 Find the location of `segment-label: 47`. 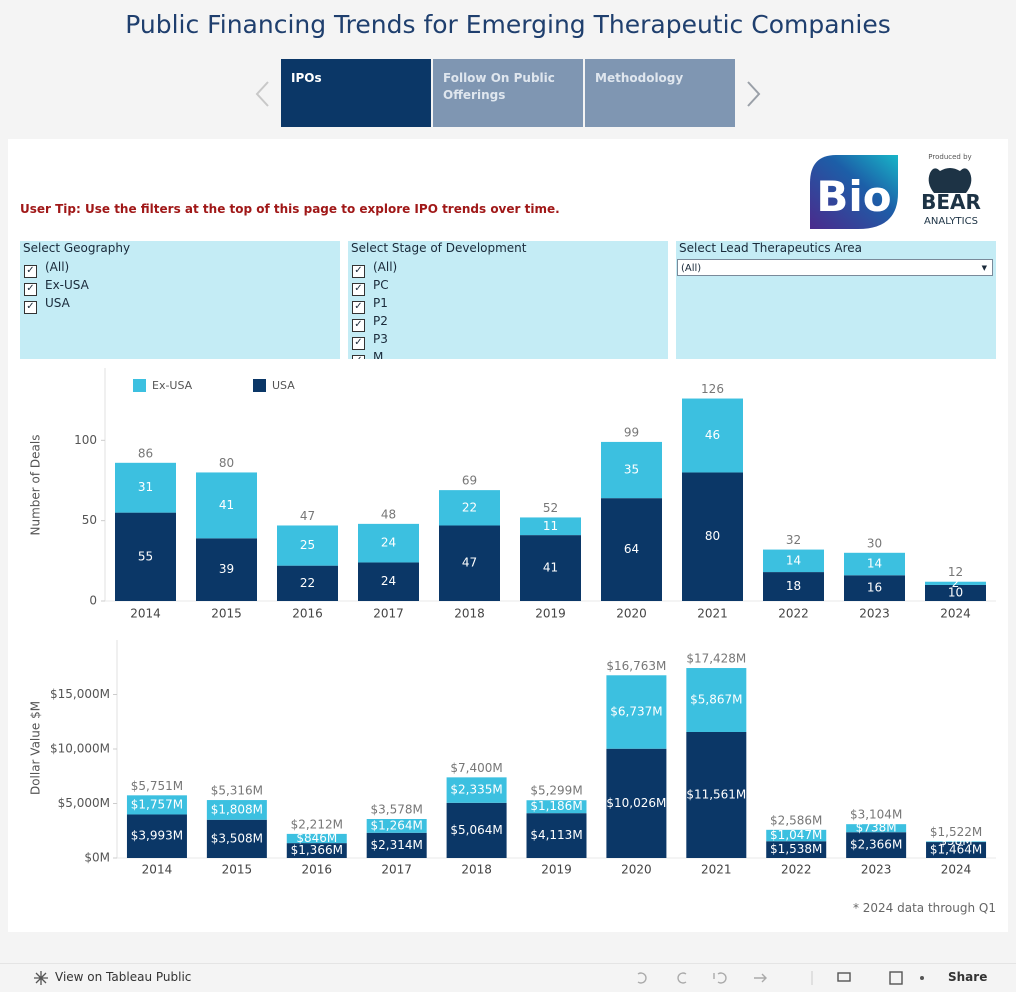

segment-label: 47 is located at coordinates (469, 563).